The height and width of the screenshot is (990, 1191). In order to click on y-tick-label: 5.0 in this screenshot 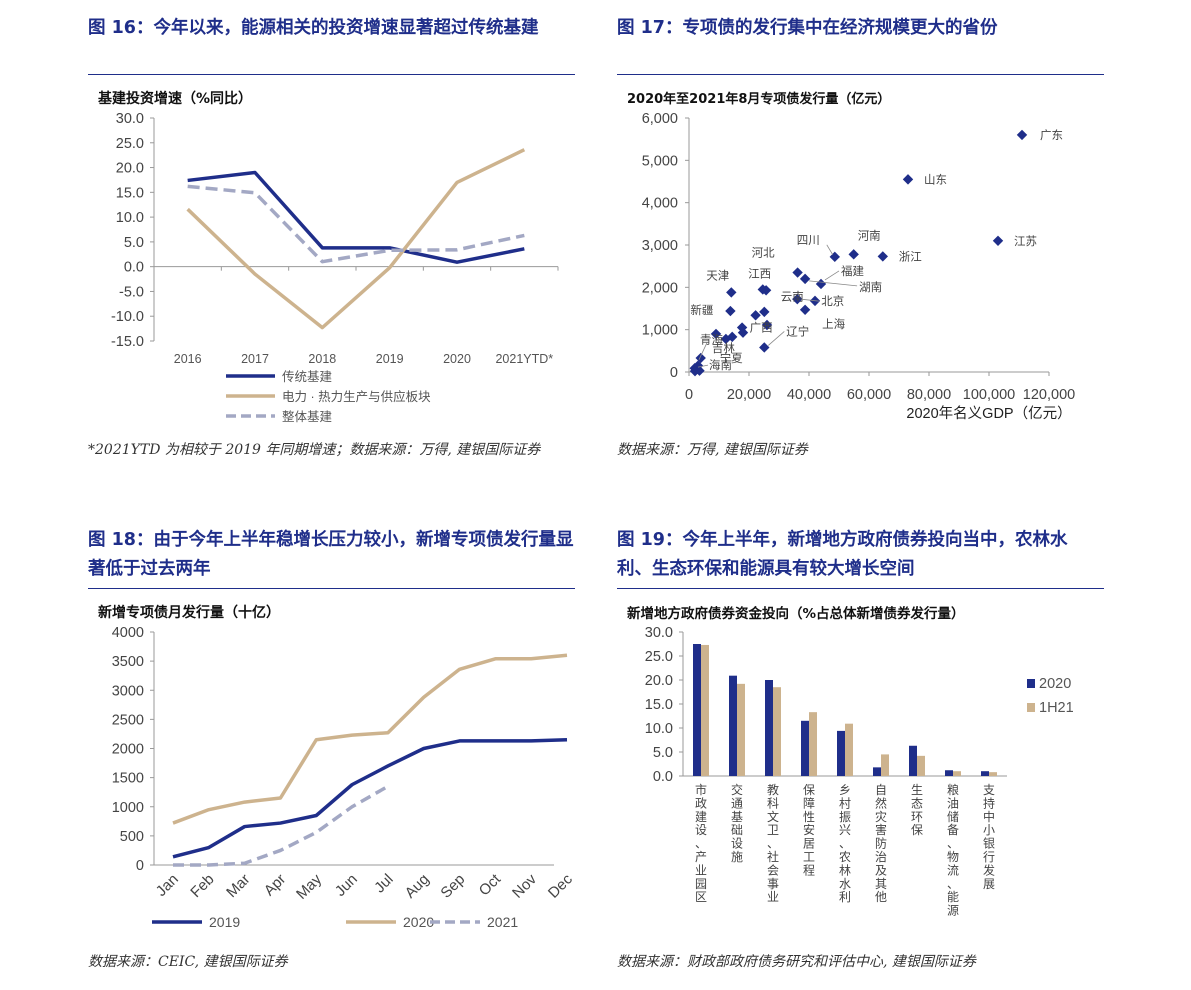, I will do `click(134, 243)`.